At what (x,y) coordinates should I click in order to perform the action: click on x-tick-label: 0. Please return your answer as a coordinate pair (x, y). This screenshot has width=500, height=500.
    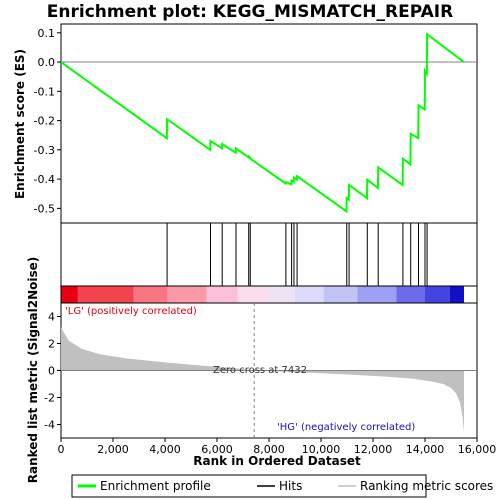
    Looking at the image, I should click on (61, 449).